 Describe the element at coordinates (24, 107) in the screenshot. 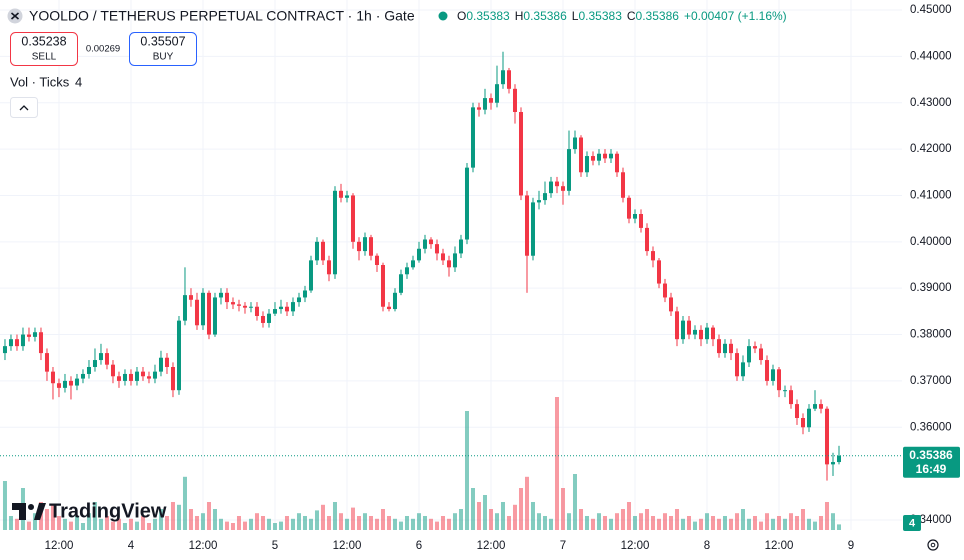

I see `collapse-button` at that location.